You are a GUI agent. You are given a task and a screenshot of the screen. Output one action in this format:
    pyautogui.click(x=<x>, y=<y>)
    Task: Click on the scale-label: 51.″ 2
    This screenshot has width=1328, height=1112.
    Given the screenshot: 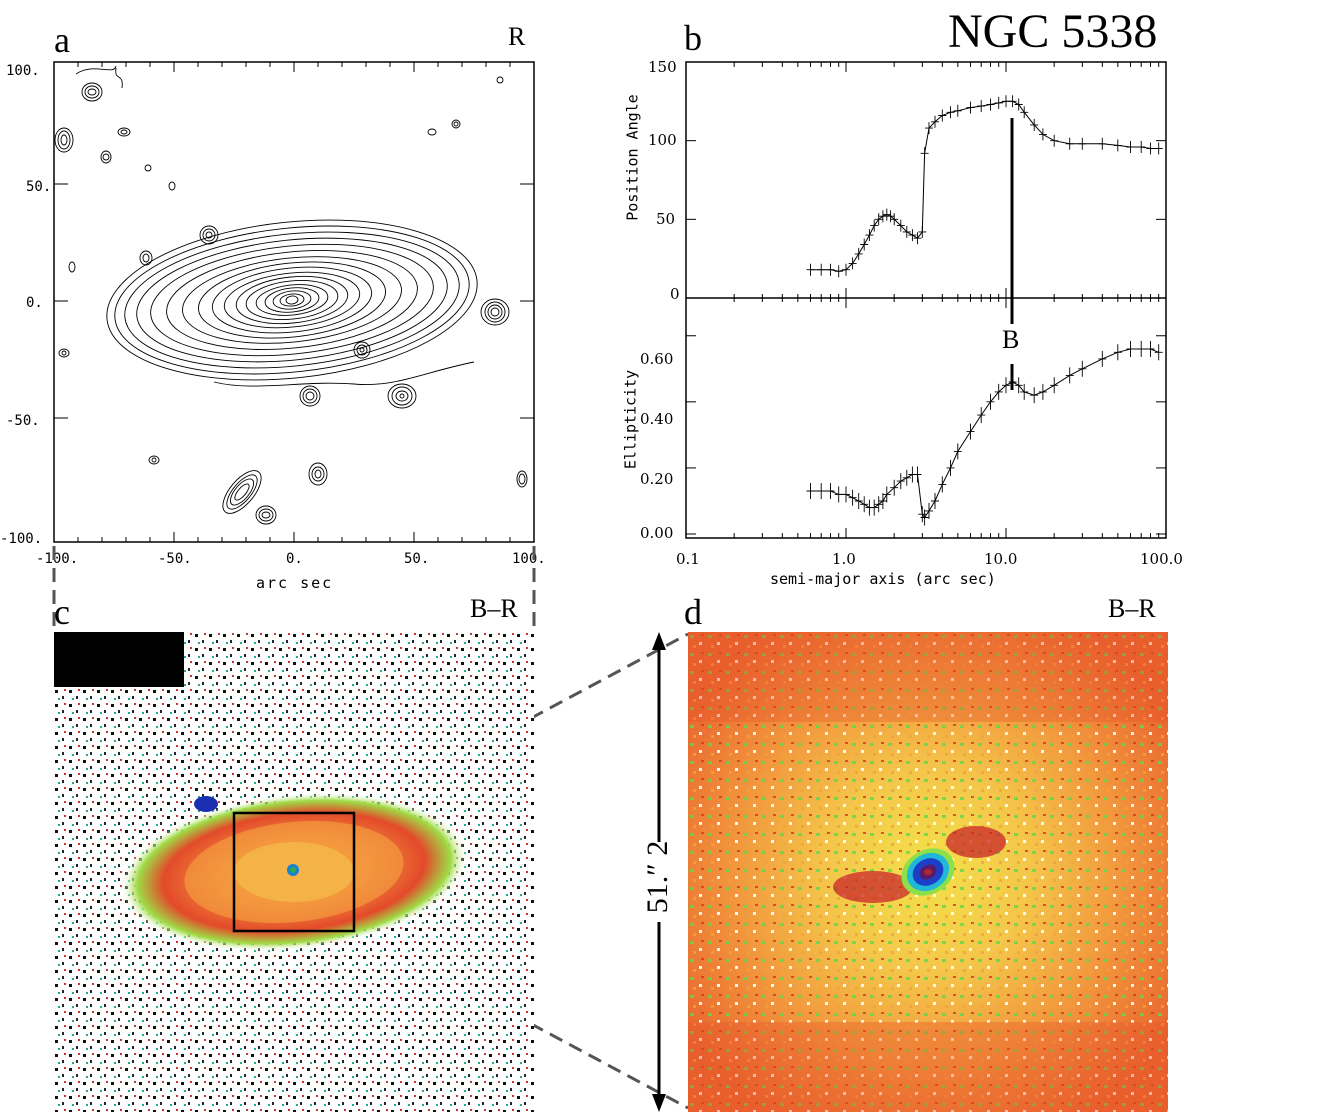 What is the action you would take?
    pyautogui.click(x=657, y=877)
    